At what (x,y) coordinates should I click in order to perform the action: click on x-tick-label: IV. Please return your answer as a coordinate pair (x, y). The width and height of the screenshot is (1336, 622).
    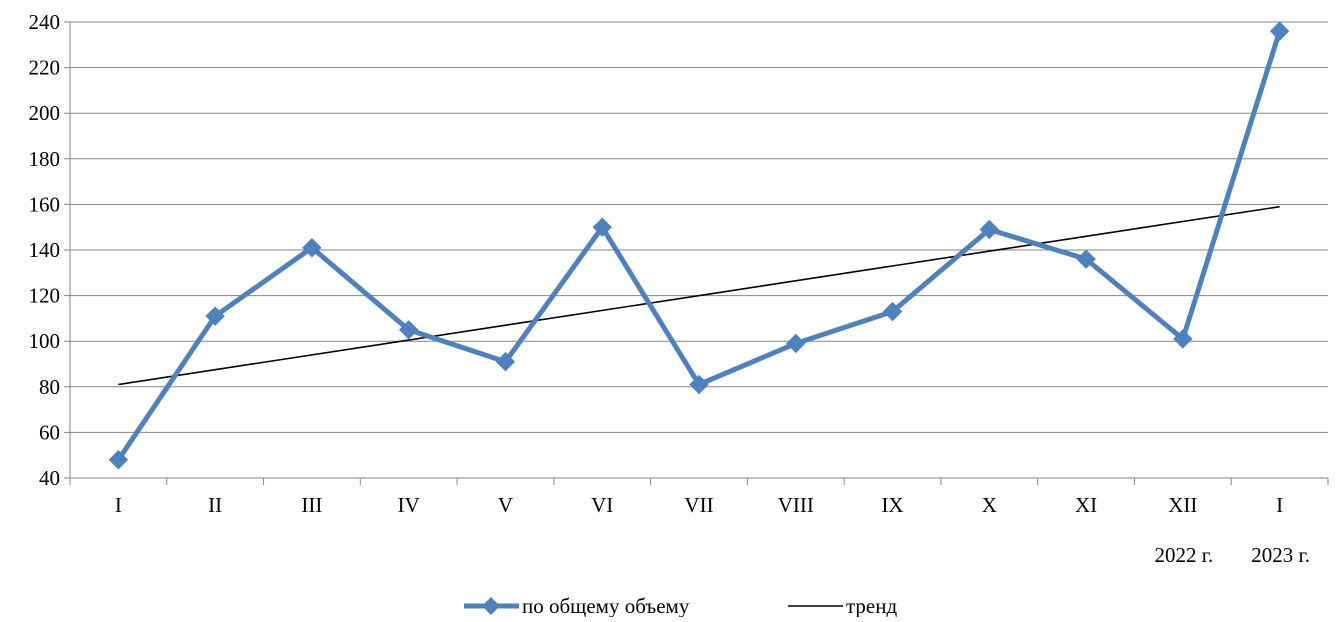
    Looking at the image, I should click on (409, 505).